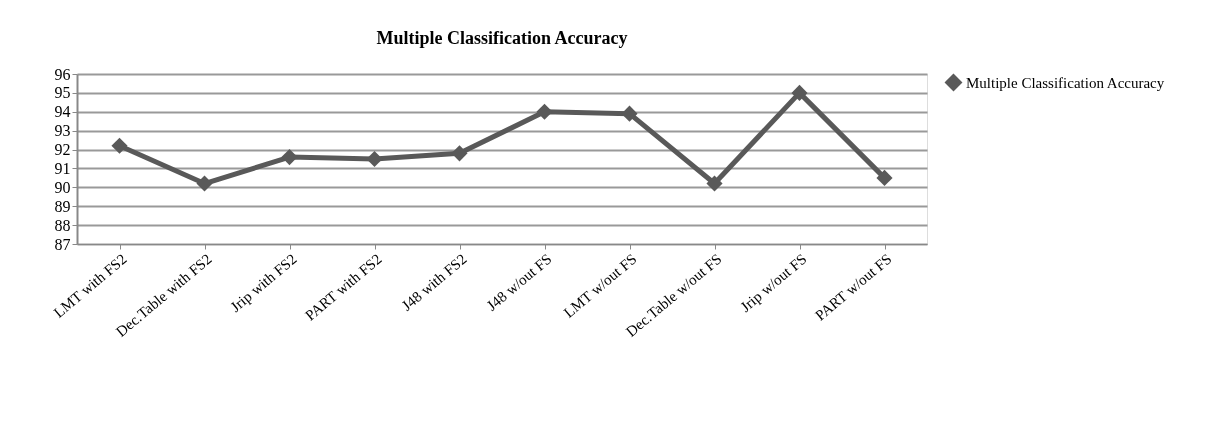 The image size is (1215, 444). Describe the element at coordinates (62, 93) in the screenshot. I see `y-tick-label: 95` at that location.